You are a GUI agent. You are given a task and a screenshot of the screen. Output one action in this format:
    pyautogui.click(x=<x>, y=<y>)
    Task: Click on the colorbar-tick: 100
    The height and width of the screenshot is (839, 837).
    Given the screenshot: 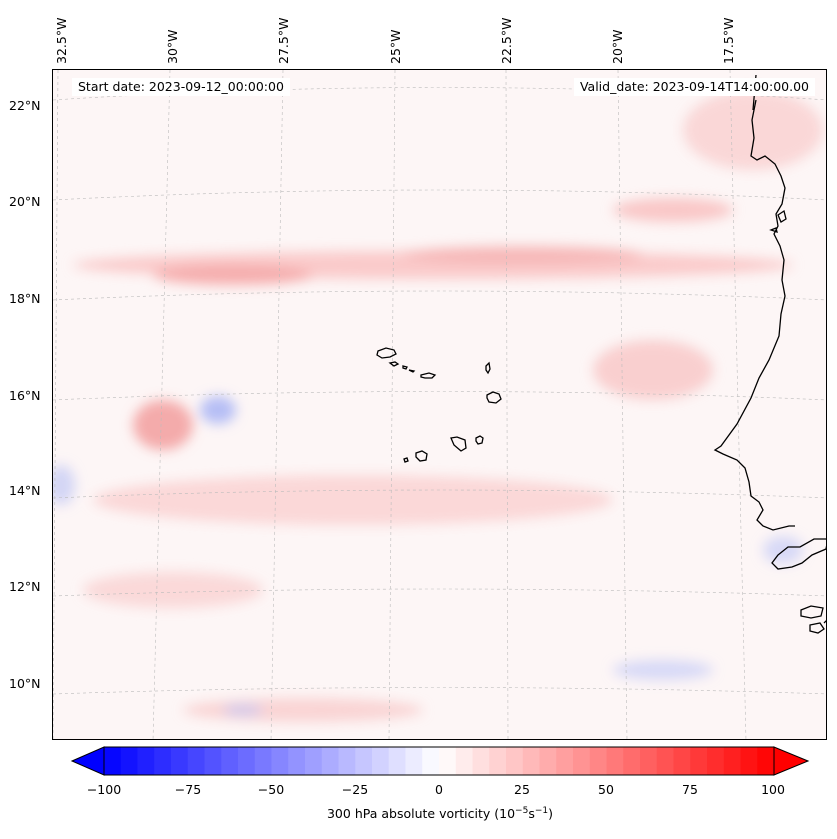 What is the action you would take?
    pyautogui.click(x=773, y=789)
    